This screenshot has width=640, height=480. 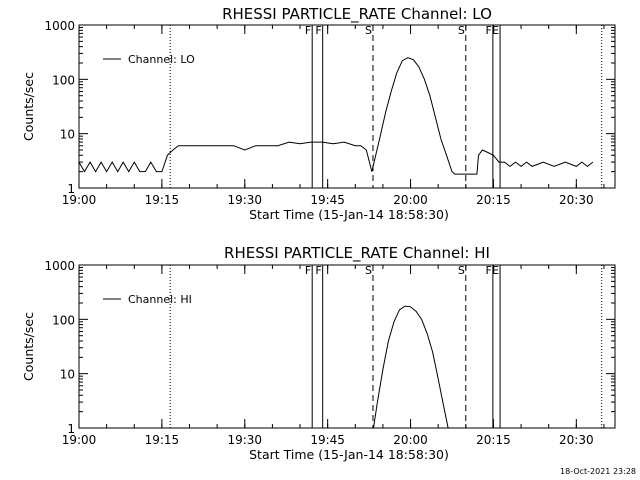 I want to click on series-line, so click(x=411, y=367).